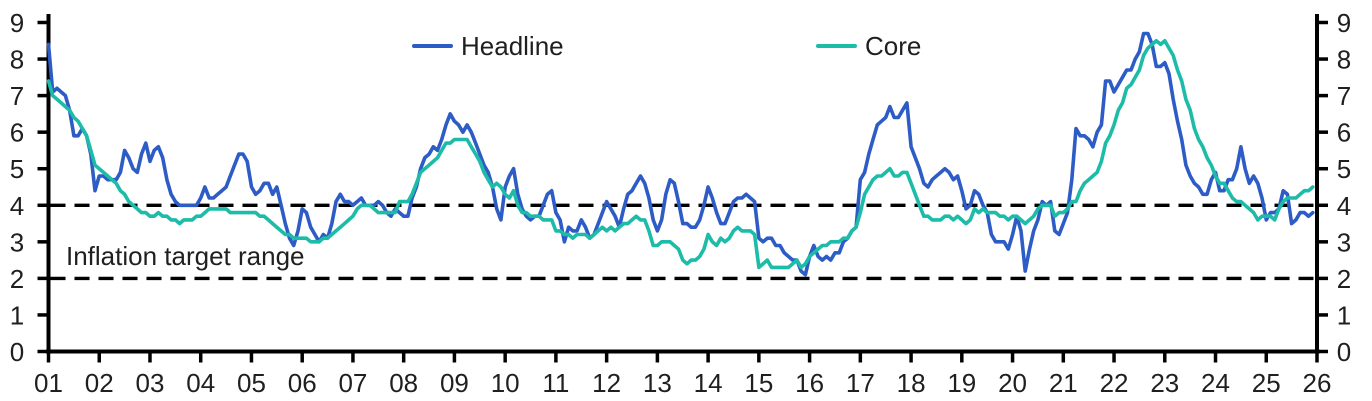 This screenshot has width=1372, height=401. I want to click on y-axis-tick-label-left: 8, so click(17, 60).